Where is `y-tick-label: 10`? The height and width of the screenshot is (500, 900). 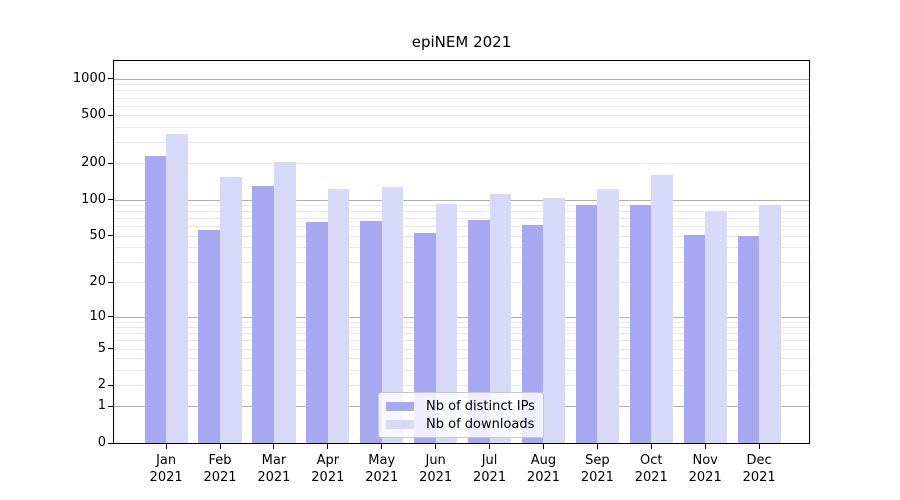
y-tick-label: 10 is located at coordinates (97, 316).